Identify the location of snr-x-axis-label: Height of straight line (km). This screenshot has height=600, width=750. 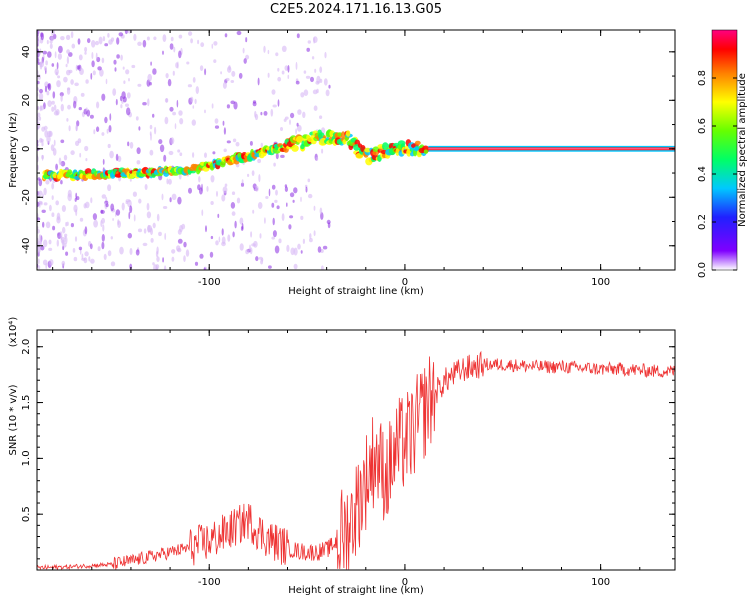
(356, 590).